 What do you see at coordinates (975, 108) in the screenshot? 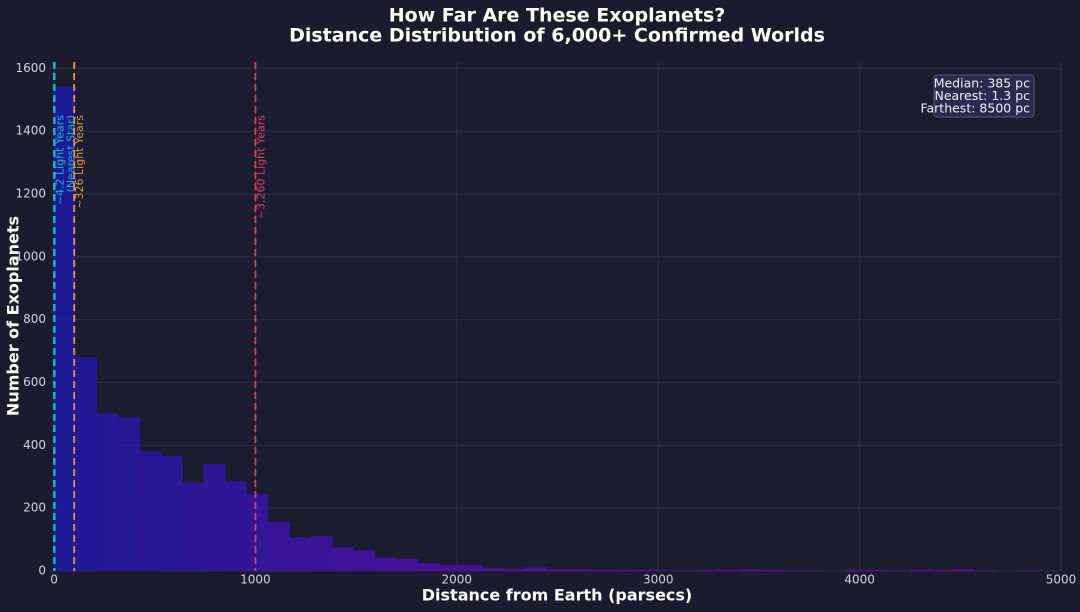
I see `stats-text: Farthest: 8500 pc` at bounding box center [975, 108].